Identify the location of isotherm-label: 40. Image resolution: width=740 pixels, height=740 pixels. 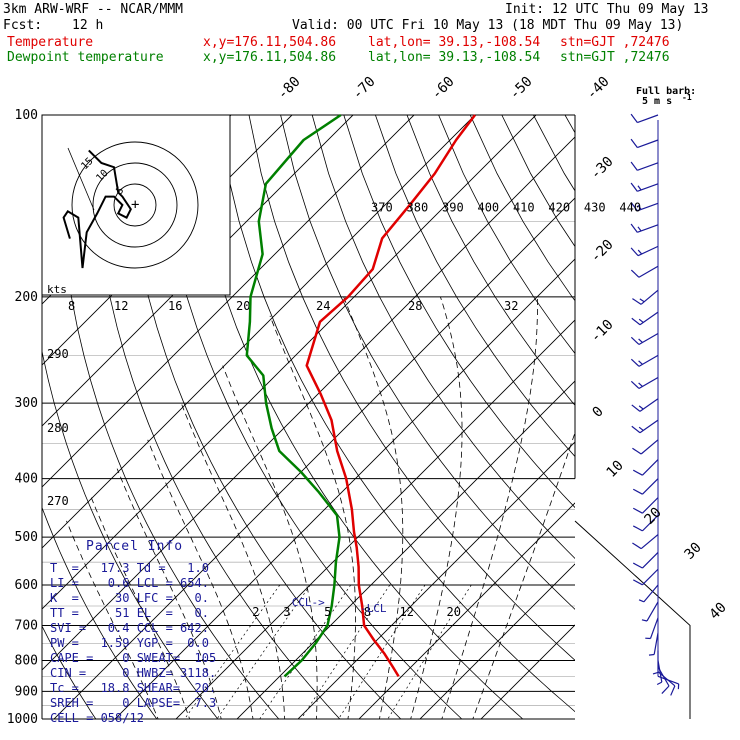
(718, 611).